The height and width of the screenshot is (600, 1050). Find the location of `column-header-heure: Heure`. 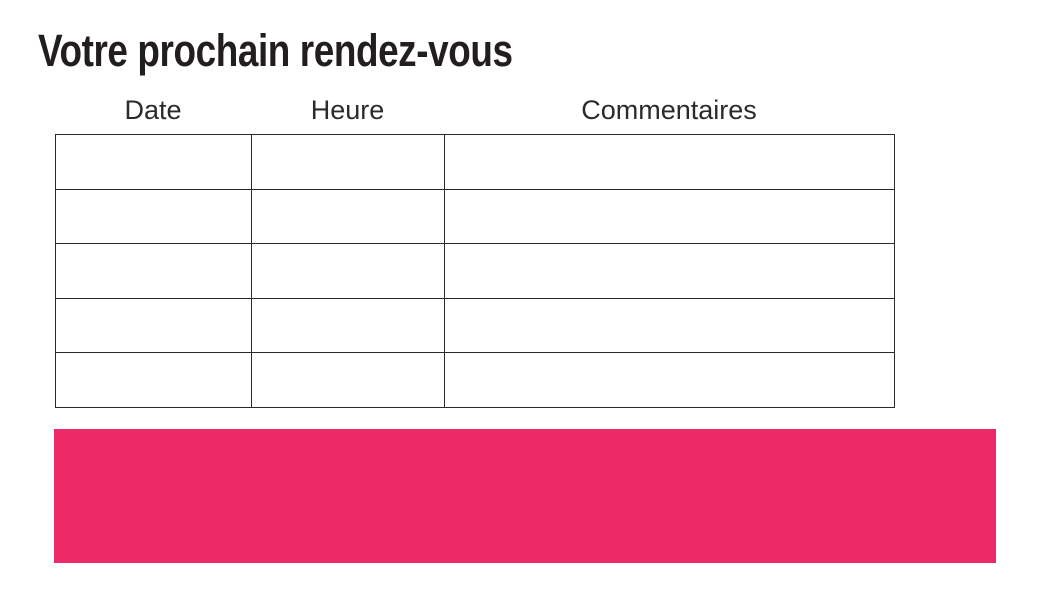

column-header-heure: Heure is located at coordinates (347, 109).